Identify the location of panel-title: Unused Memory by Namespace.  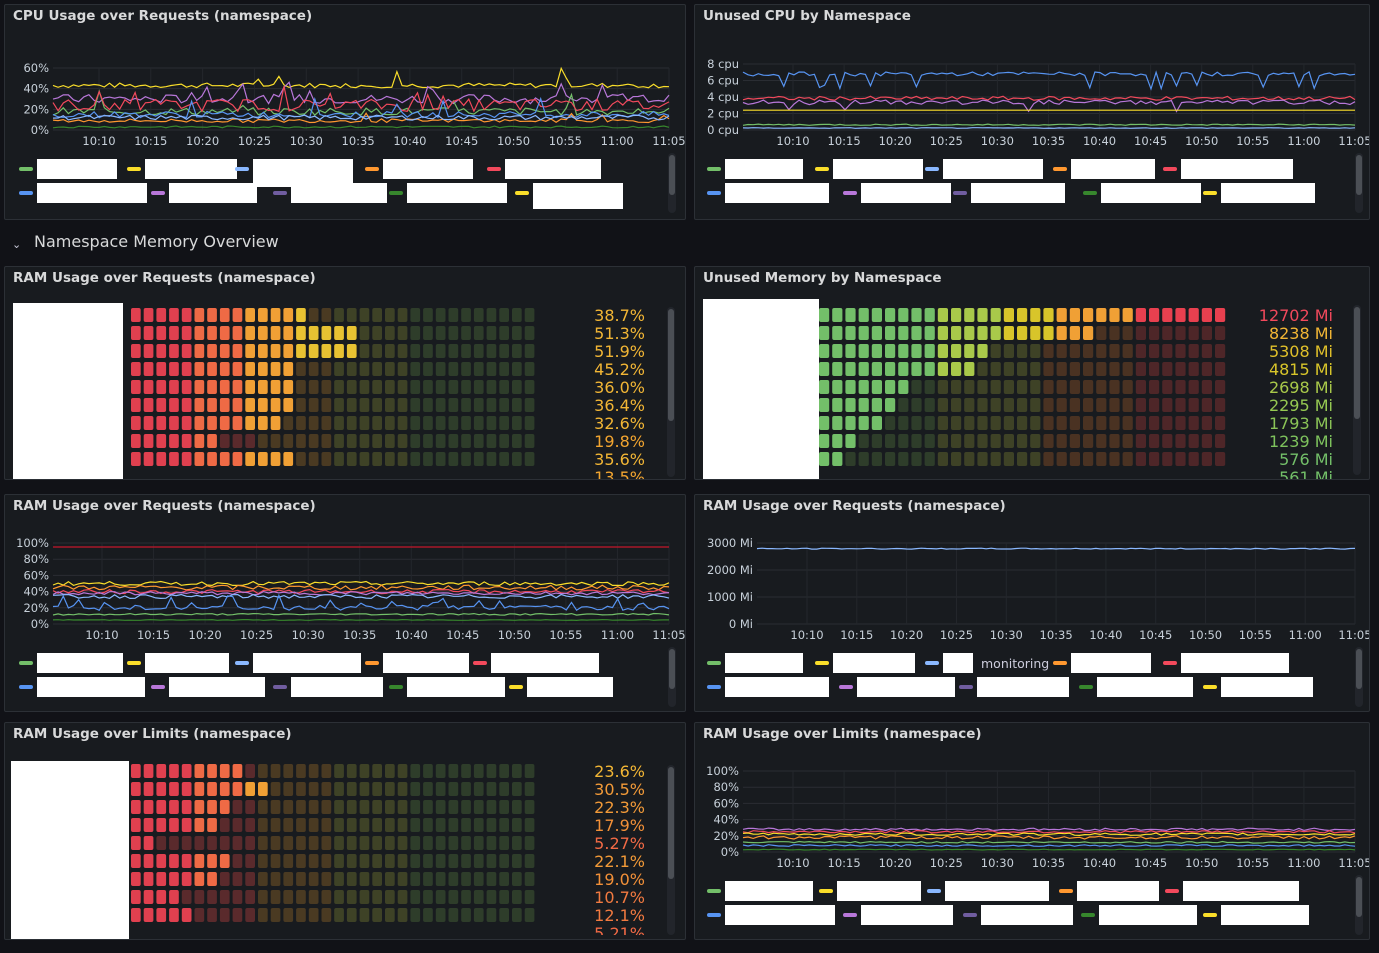
(822, 278).